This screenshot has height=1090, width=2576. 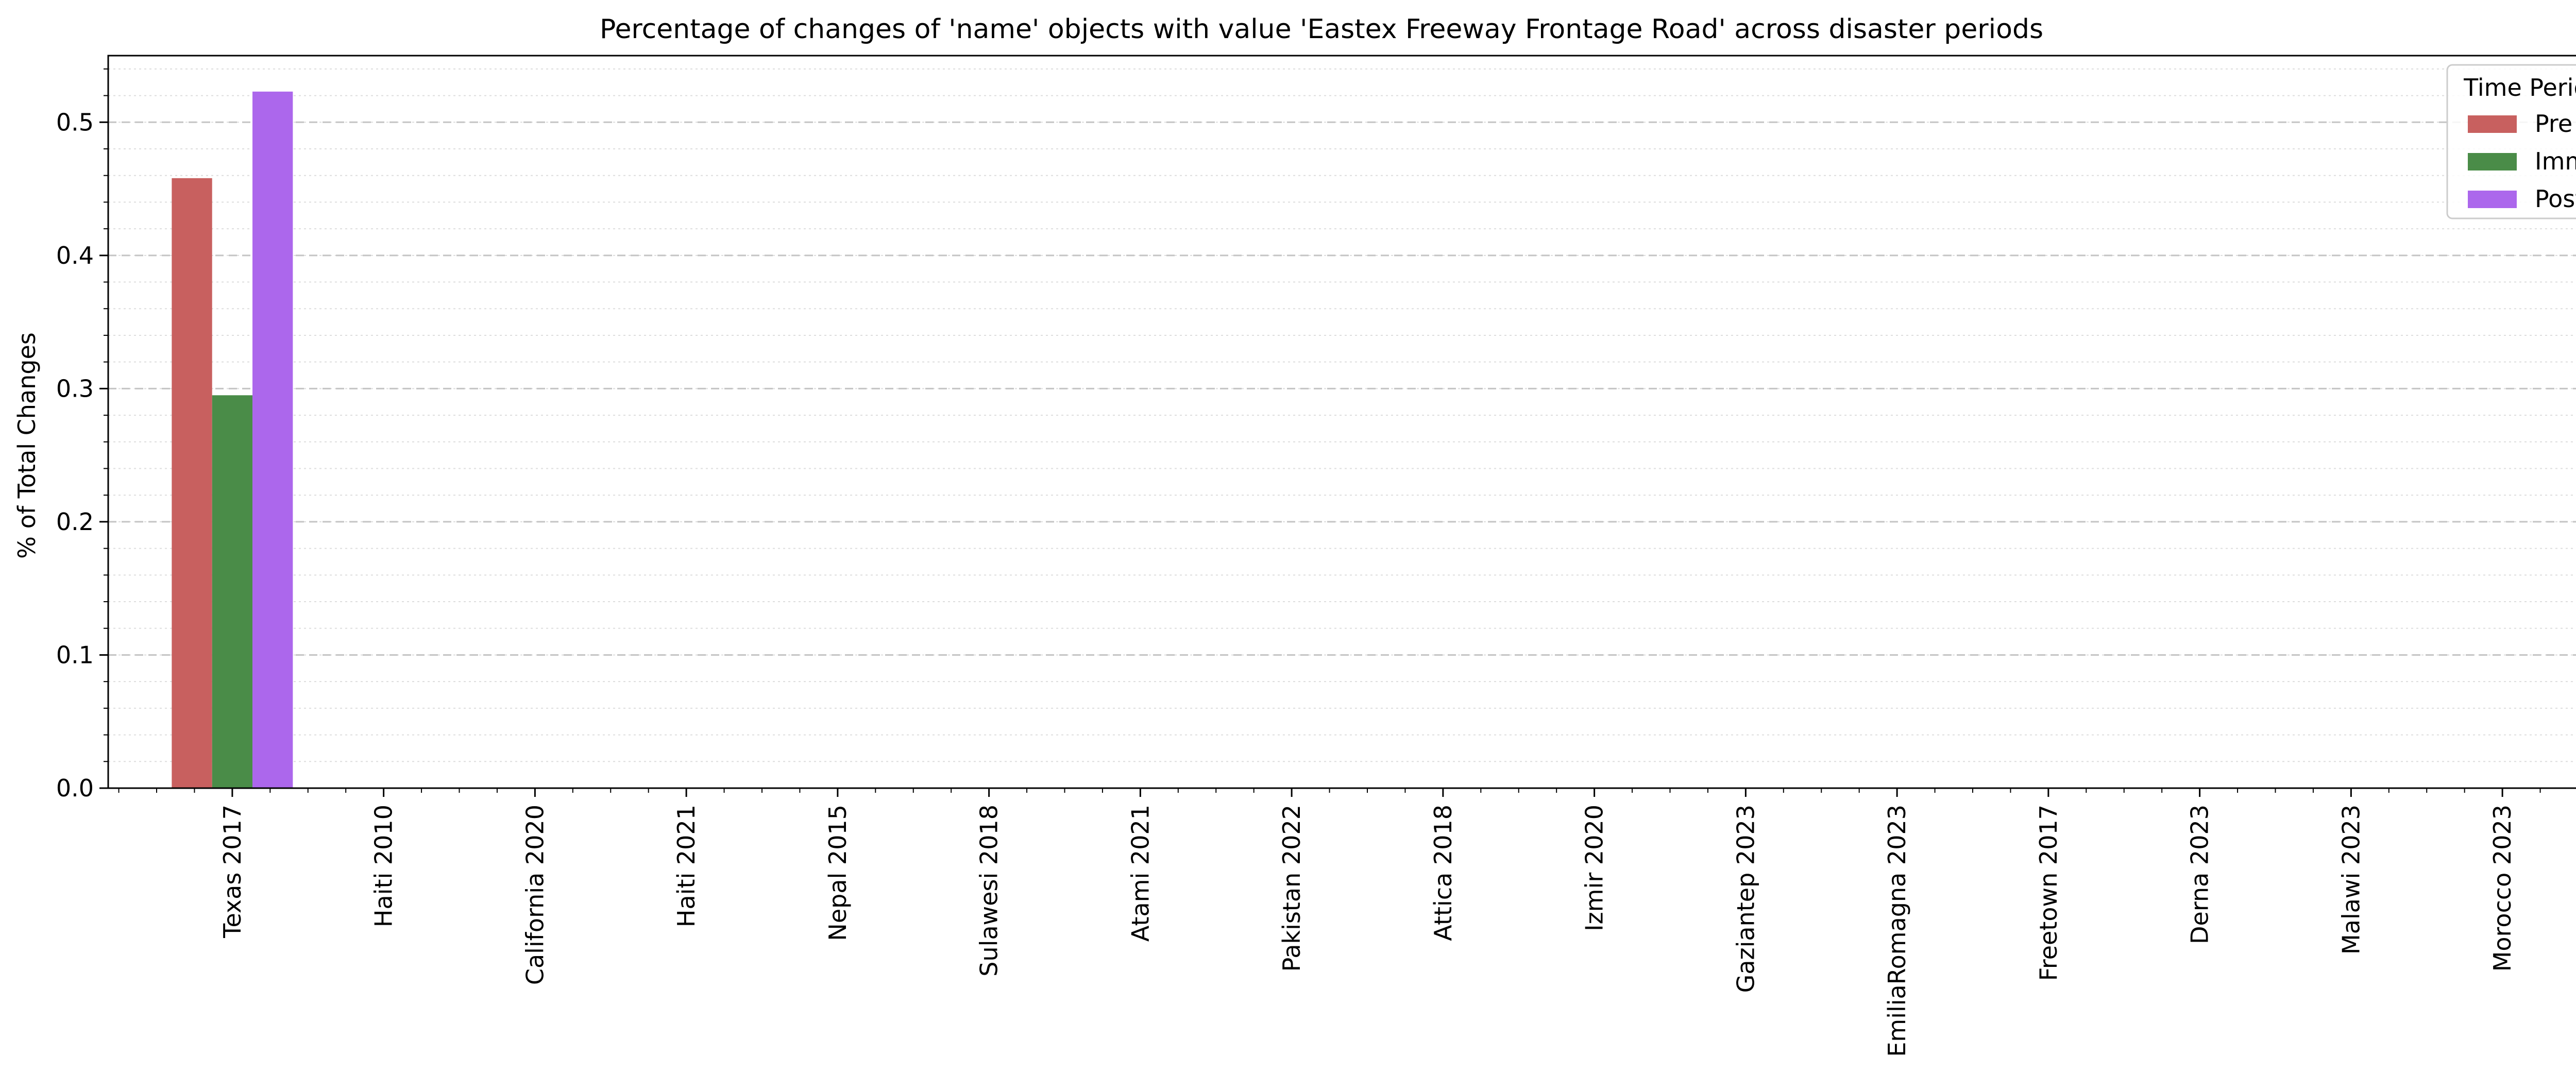 I want to click on legend-entry: Pre, so click(x=2553, y=124).